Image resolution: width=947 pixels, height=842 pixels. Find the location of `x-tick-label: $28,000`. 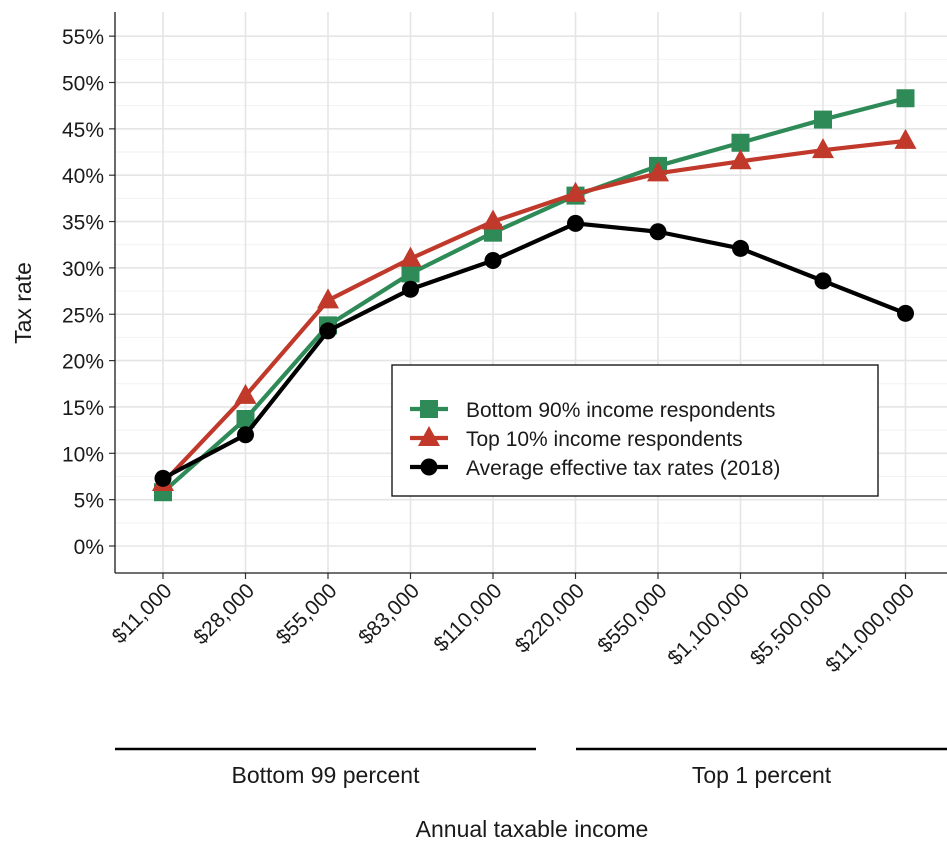

x-tick-label: $28,000 is located at coordinates (224, 614).